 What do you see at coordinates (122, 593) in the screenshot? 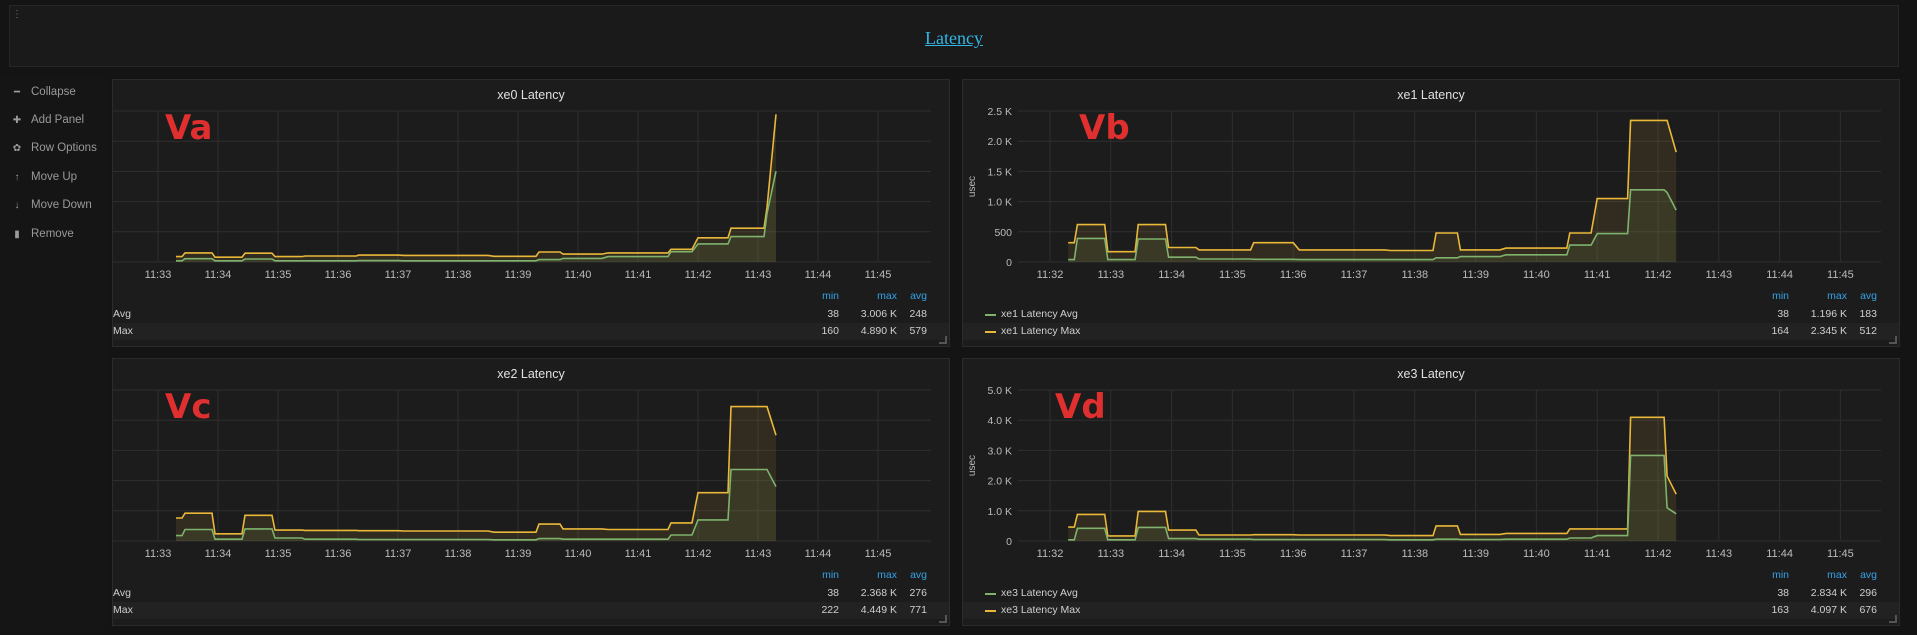
I see `legend-series-name: Avg` at bounding box center [122, 593].